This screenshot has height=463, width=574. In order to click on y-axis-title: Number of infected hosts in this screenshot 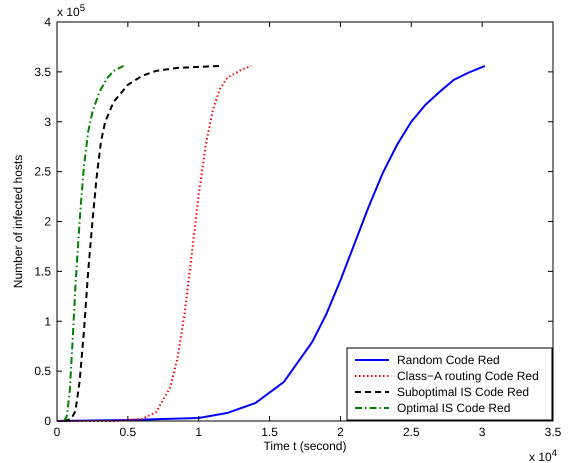, I will do `click(18, 221)`.